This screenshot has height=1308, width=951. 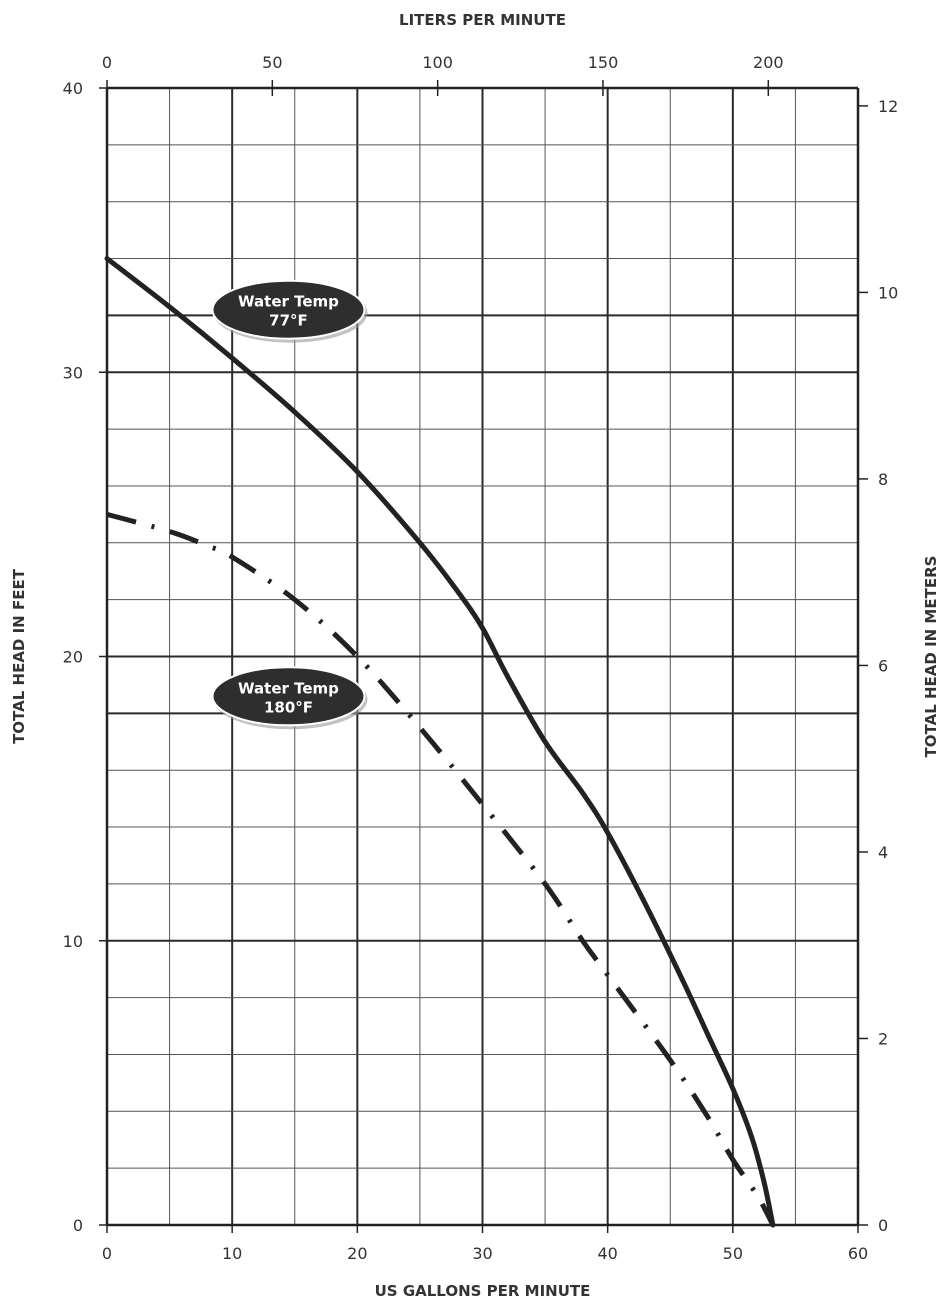 What do you see at coordinates (107, 62) in the screenshot?
I see `x2-tick-label: 0` at bounding box center [107, 62].